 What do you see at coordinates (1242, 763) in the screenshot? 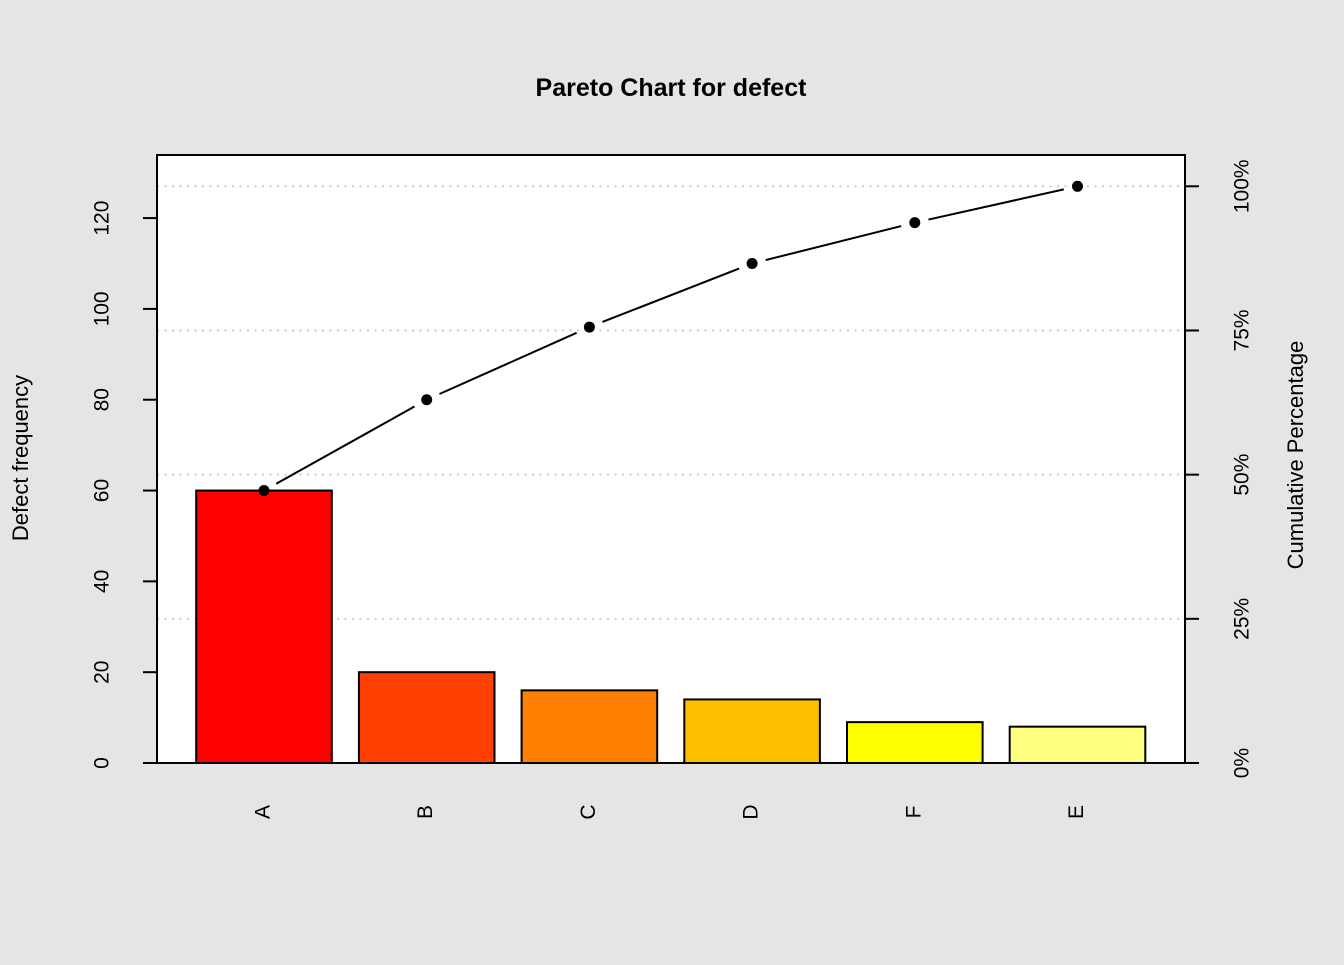
I see `right-tick-label-0: 0%` at bounding box center [1242, 763].